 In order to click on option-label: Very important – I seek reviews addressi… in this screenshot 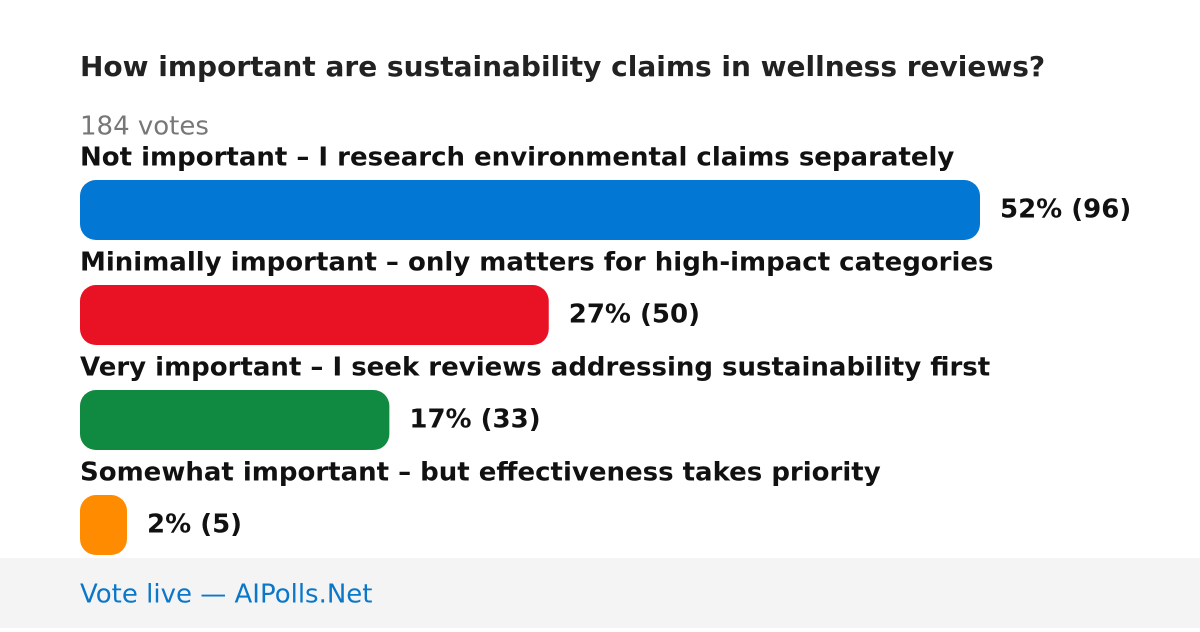, I will do `click(535, 368)`.